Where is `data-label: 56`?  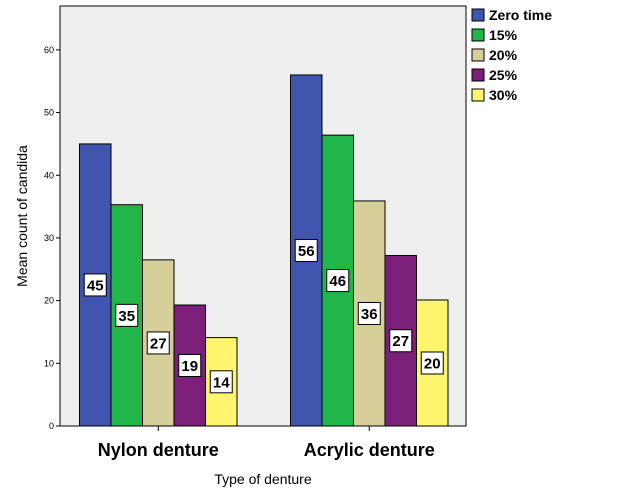 data-label: 56 is located at coordinates (306, 251).